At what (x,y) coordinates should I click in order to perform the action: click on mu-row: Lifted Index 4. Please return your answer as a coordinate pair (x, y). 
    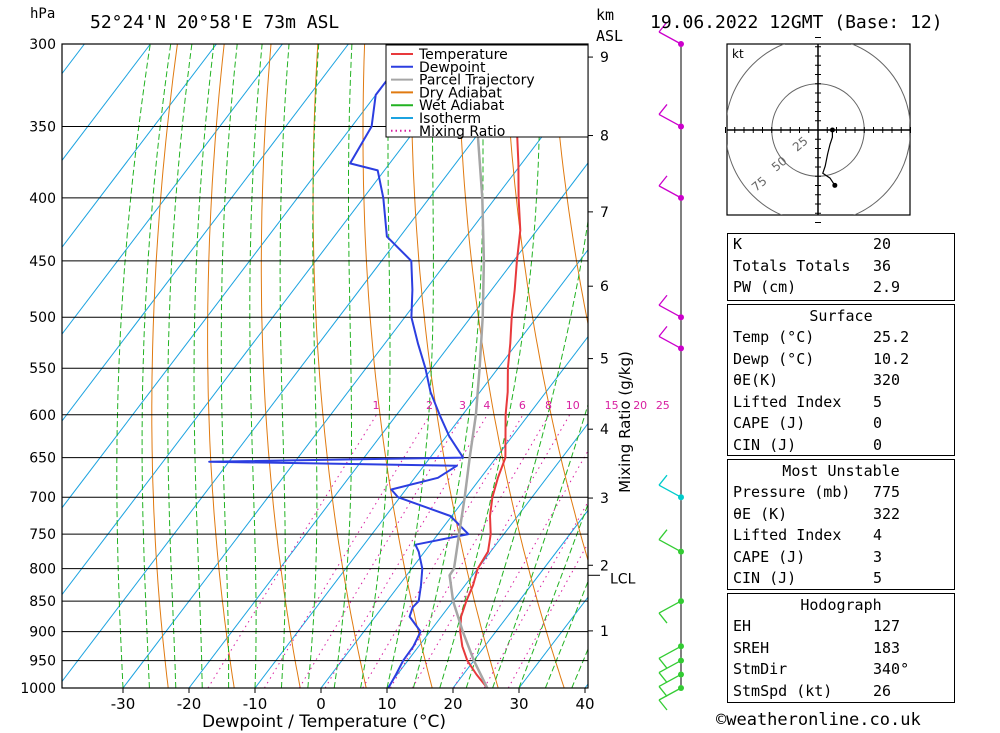
    Looking at the image, I should click on (808, 535).